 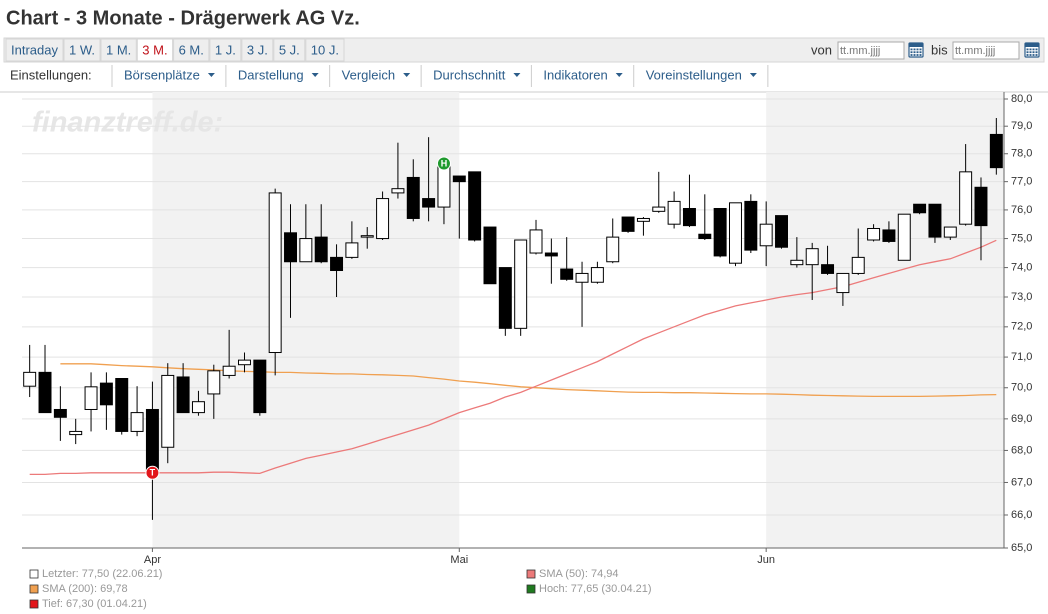 What do you see at coordinates (1021, 515) in the screenshot?
I see `y-tick-label: 66,0` at bounding box center [1021, 515].